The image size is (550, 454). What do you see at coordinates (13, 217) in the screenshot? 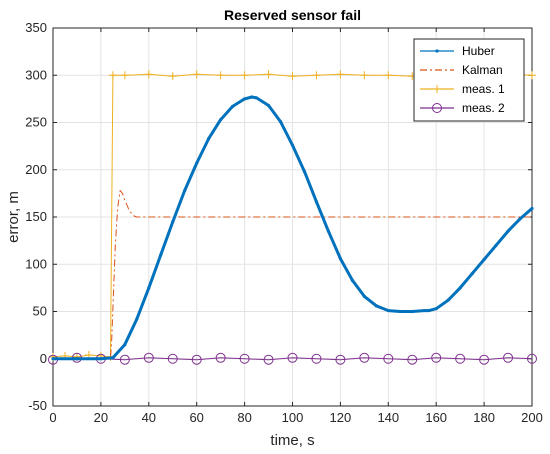
I see `y-axis-label: error, m` at bounding box center [13, 217].